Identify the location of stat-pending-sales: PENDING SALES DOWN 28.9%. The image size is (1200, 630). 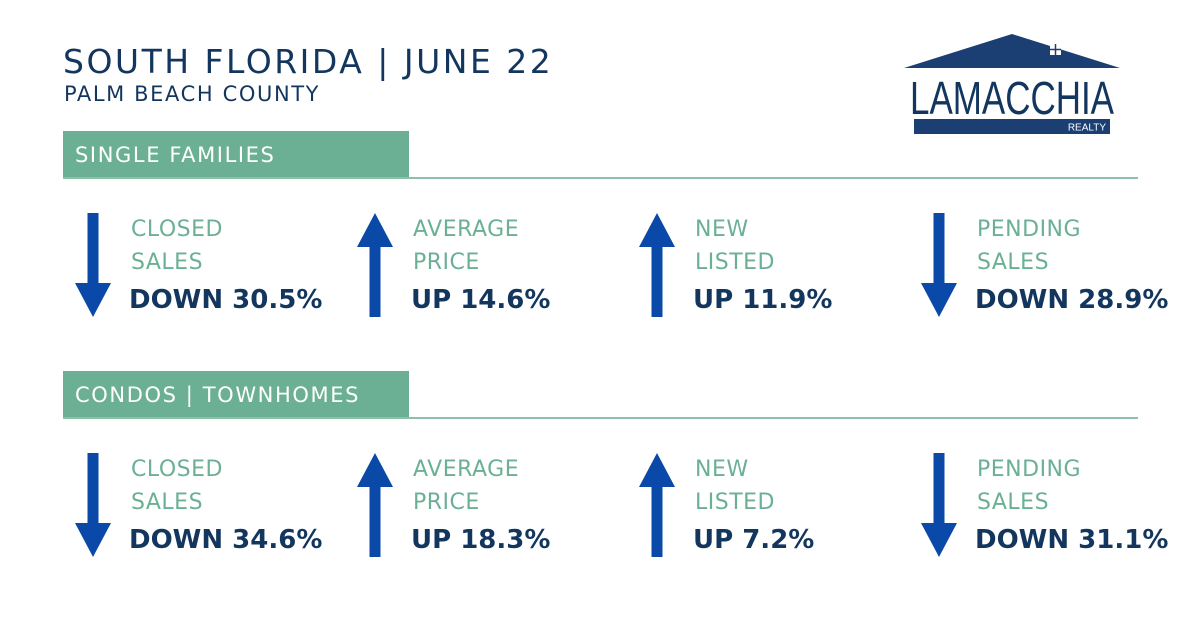
(1044, 268).